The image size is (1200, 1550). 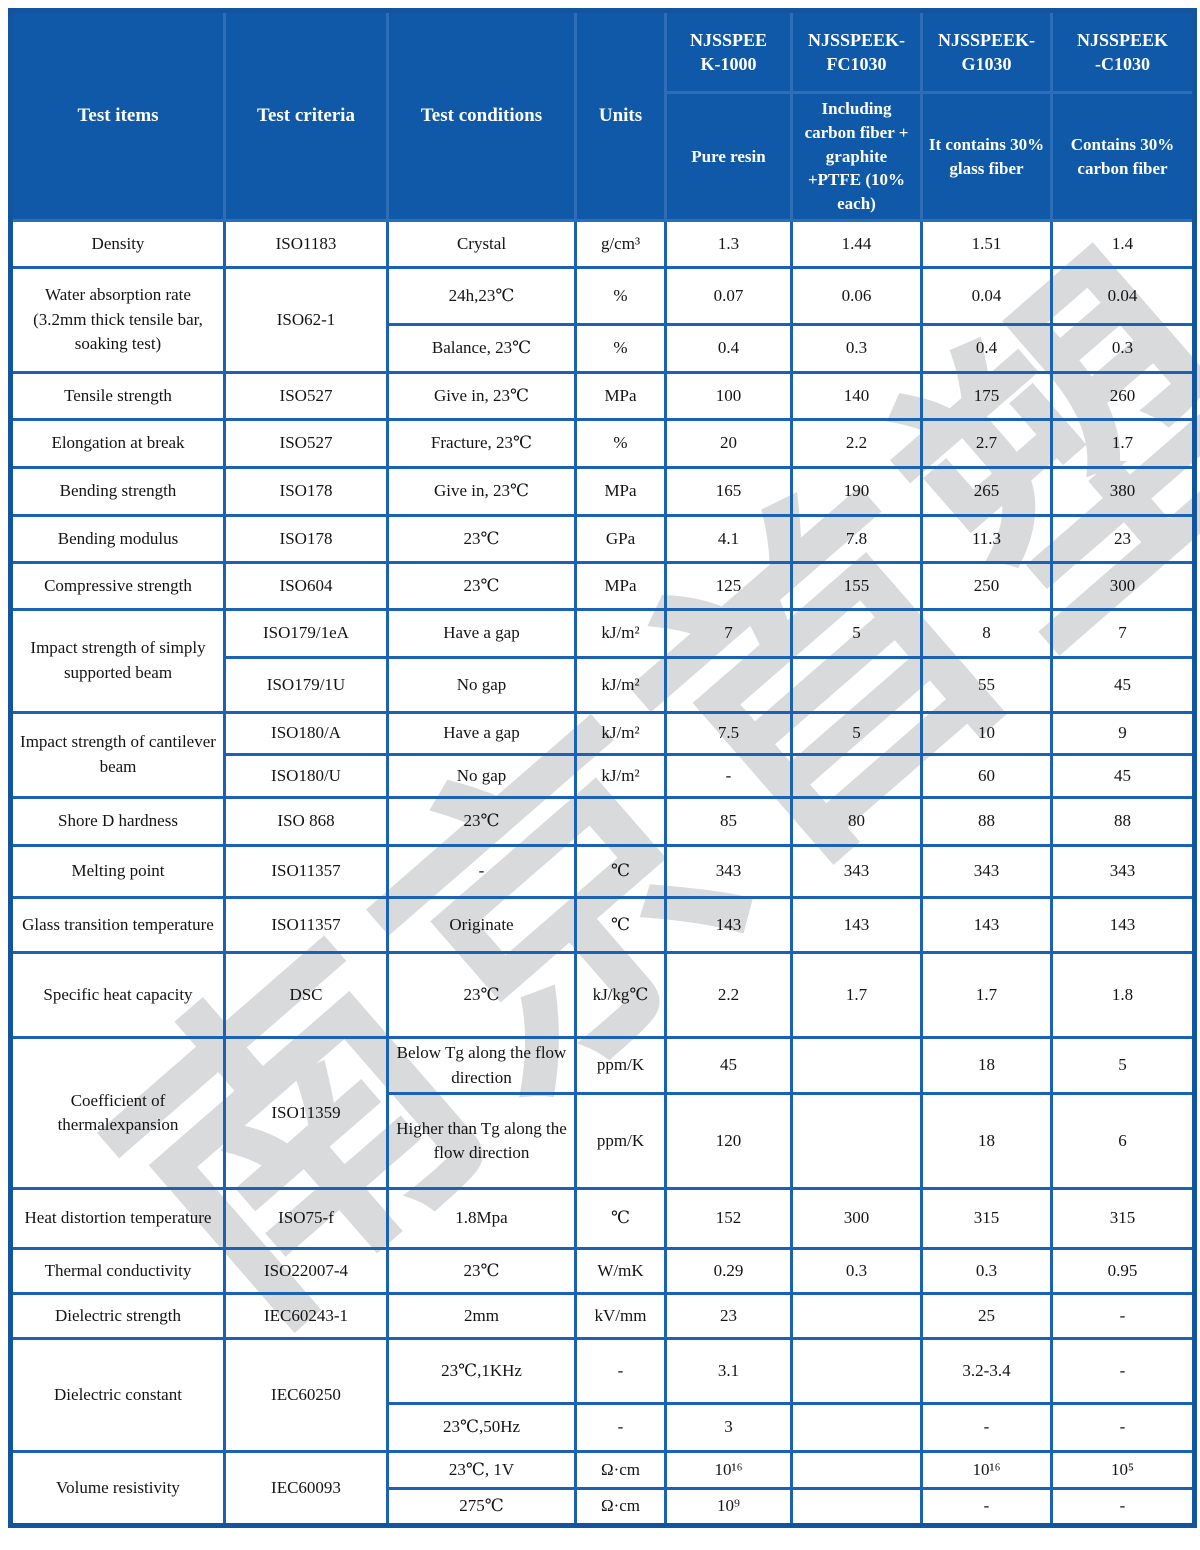 I want to click on table-cell: 55, so click(x=986, y=685).